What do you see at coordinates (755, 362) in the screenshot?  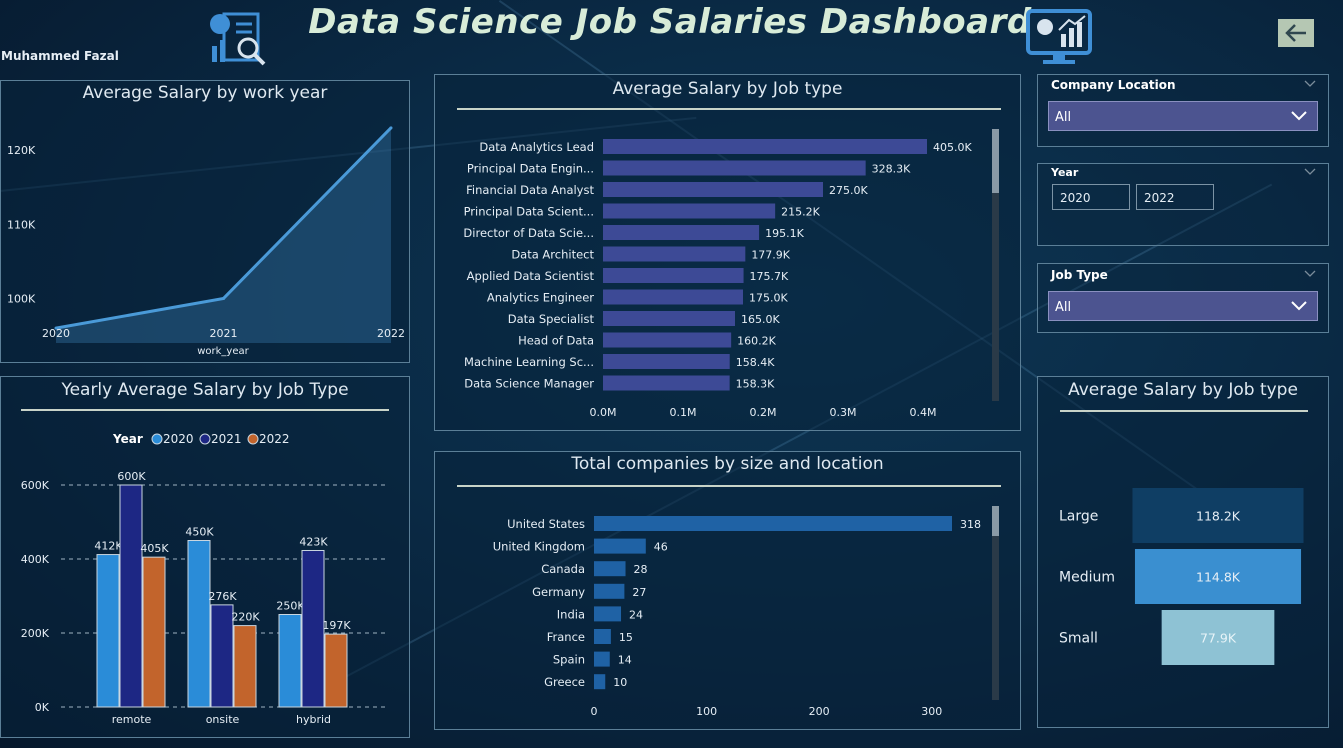 I see `data-label: 158.4K` at bounding box center [755, 362].